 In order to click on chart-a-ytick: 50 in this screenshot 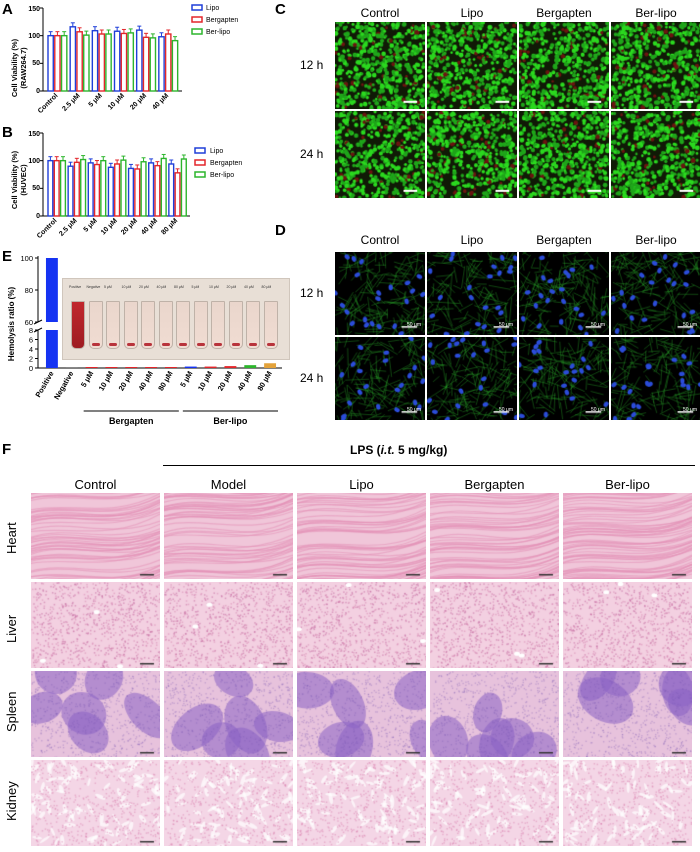, I will do `click(36, 63)`.